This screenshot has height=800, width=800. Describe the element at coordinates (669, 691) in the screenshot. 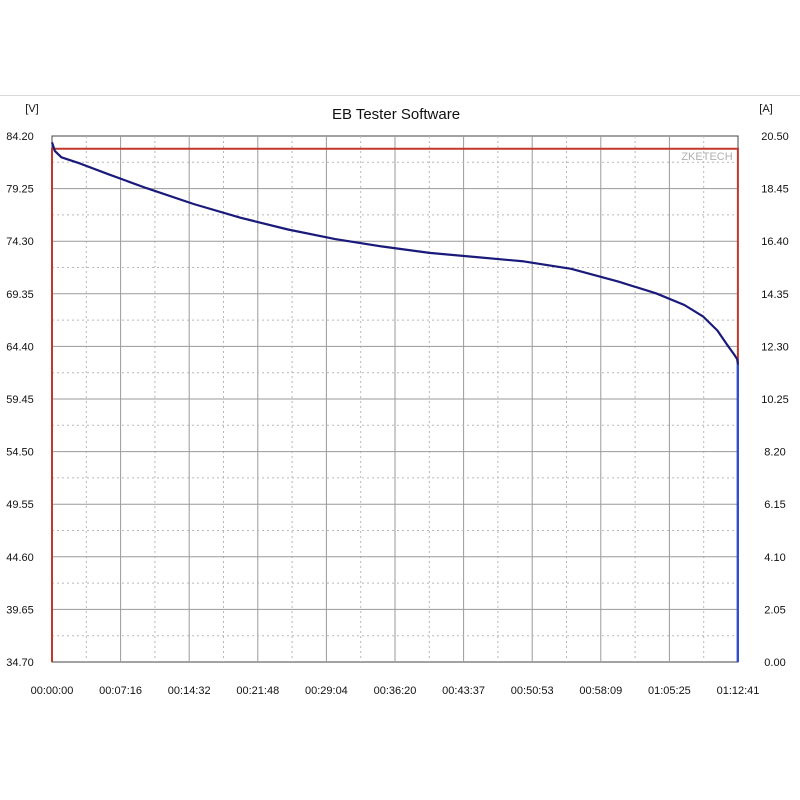

I see `x-tick-label: 01:05:25` at that location.